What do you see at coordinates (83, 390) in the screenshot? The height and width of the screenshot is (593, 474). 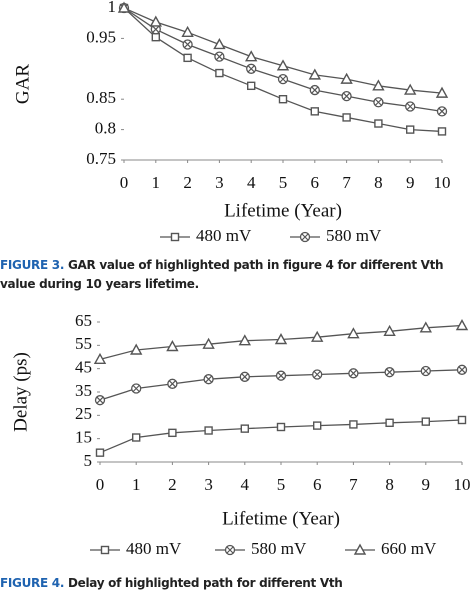 I see `y-tick-label: 35` at bounding box center [83, 390].